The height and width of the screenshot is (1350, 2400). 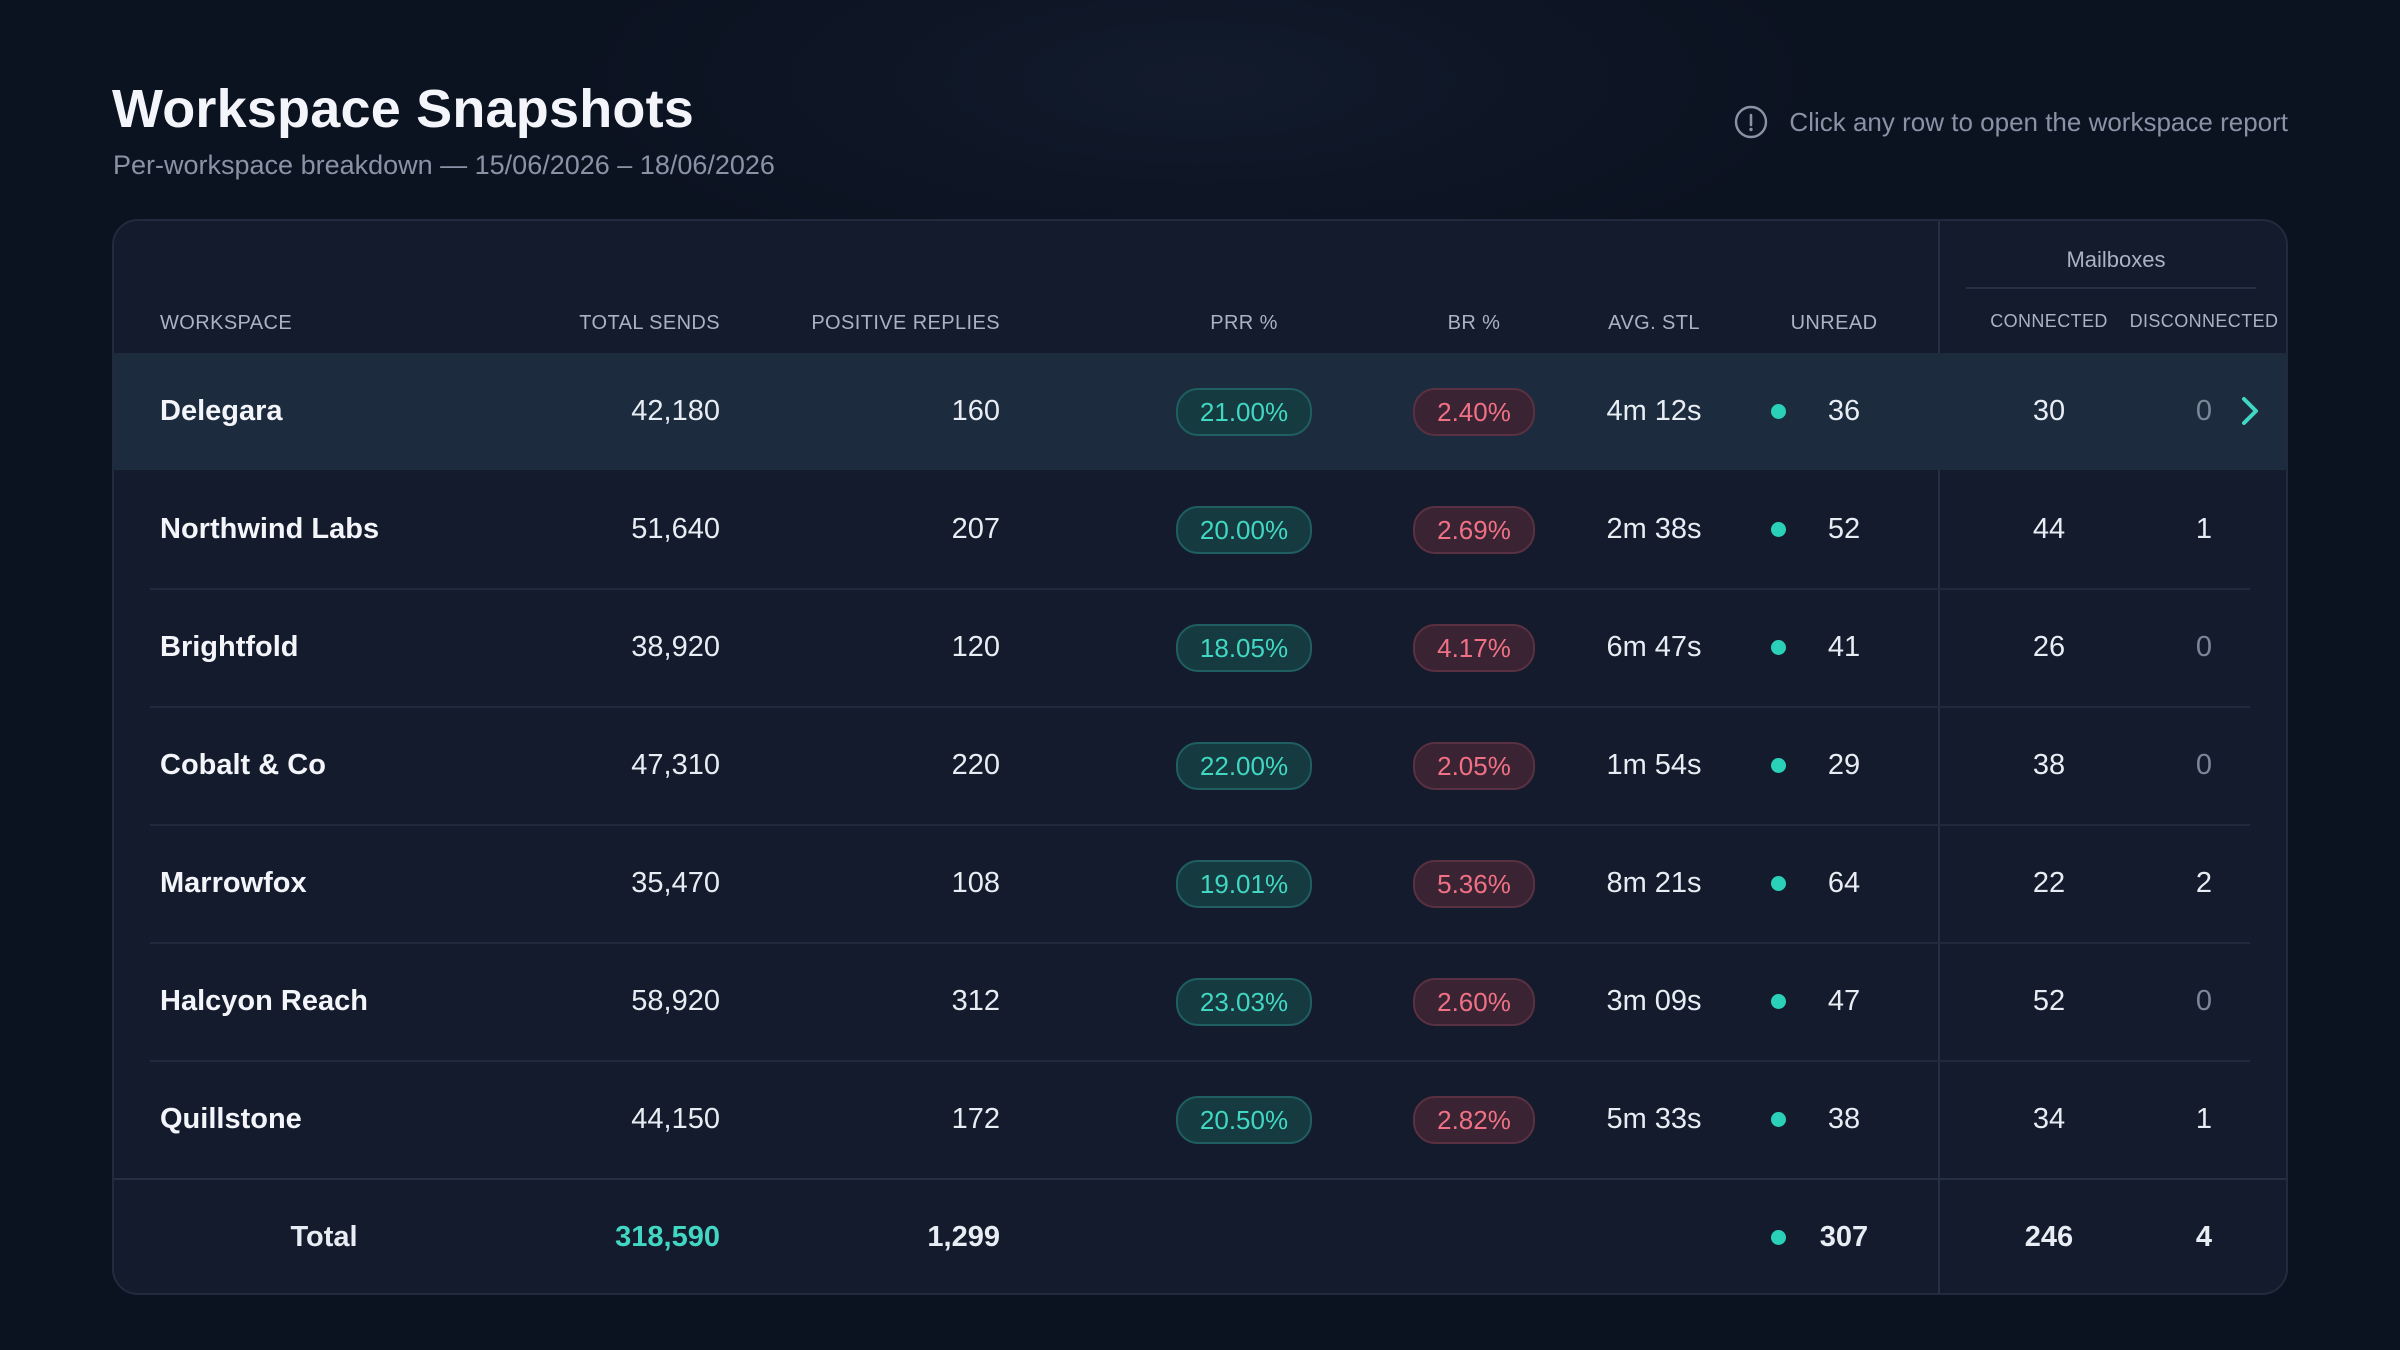 What do you see at coordinates (2049, 1237) in the screenshot?
I see `total-connected: 246` at bounding box center [2049, 1237].